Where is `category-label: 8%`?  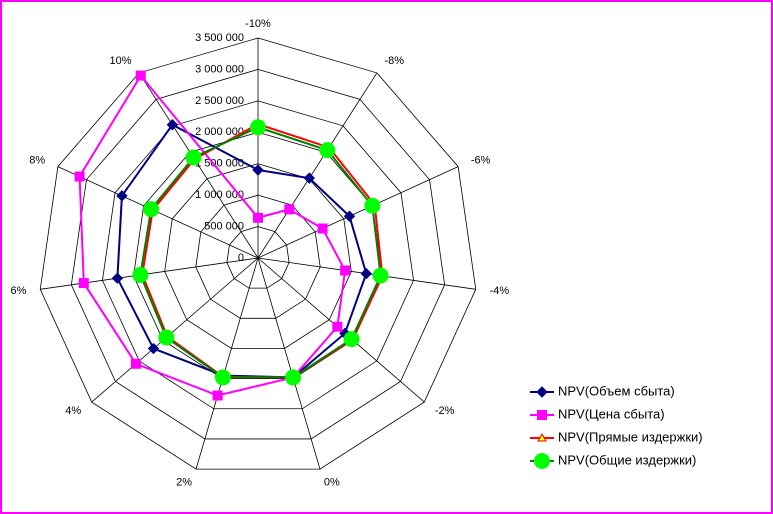 category-label: 8% is located at coordinates (37, 161).